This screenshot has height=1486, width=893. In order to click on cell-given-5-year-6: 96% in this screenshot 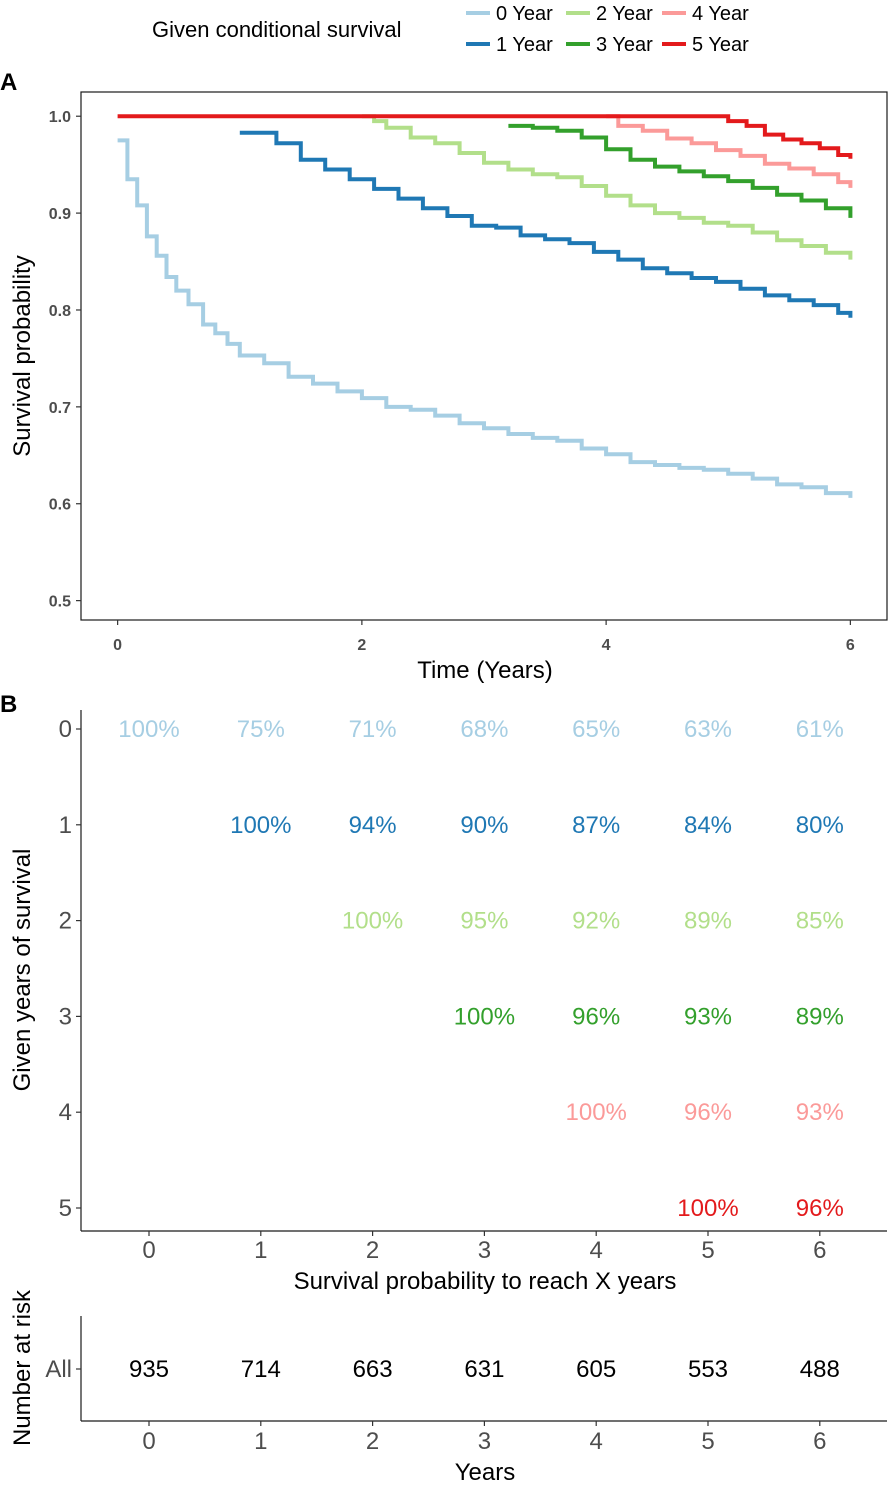, I will do `click(820, 1208)`.